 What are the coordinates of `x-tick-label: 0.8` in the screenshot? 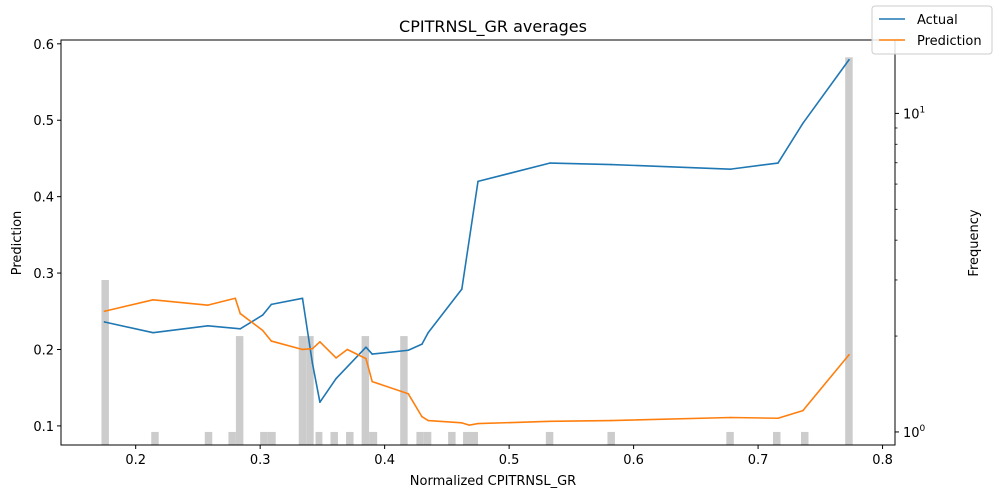 It's located at (882, 460).